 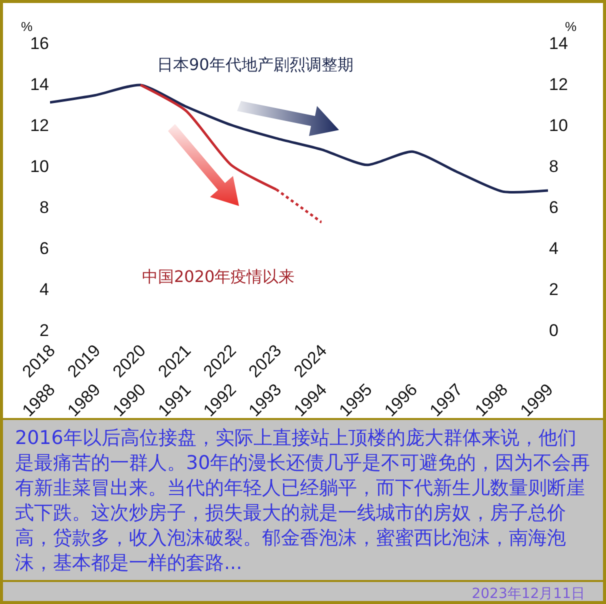 I want to click on annotation: 日本90年代地产剧烈调整期, so click(x=255, y=64).